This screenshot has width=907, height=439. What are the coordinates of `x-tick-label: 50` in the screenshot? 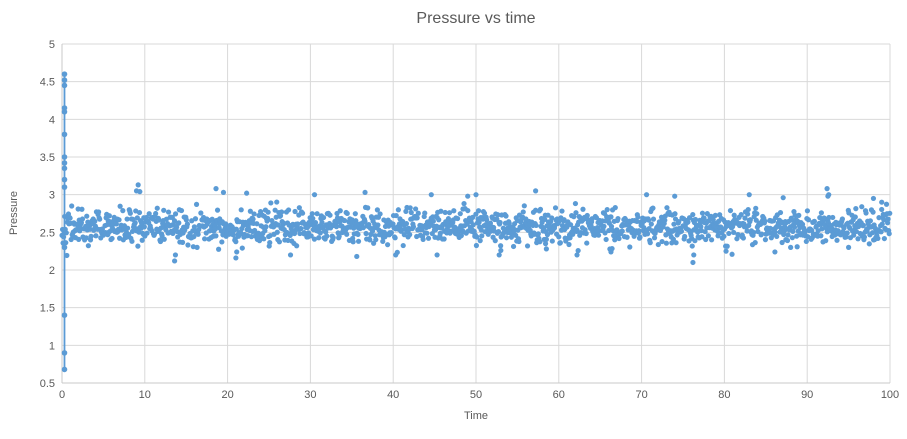 It's located at (476, 395).